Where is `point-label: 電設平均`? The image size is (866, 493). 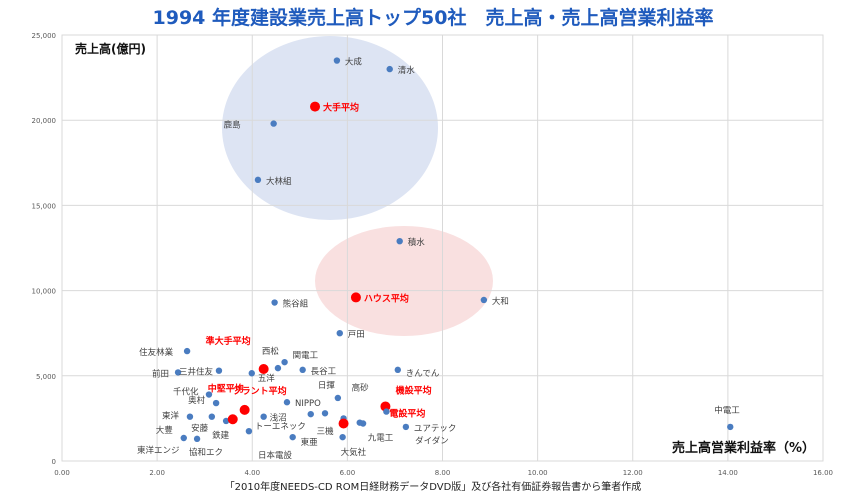 point-label: 電設平均 is located at coordinates (407, 413).